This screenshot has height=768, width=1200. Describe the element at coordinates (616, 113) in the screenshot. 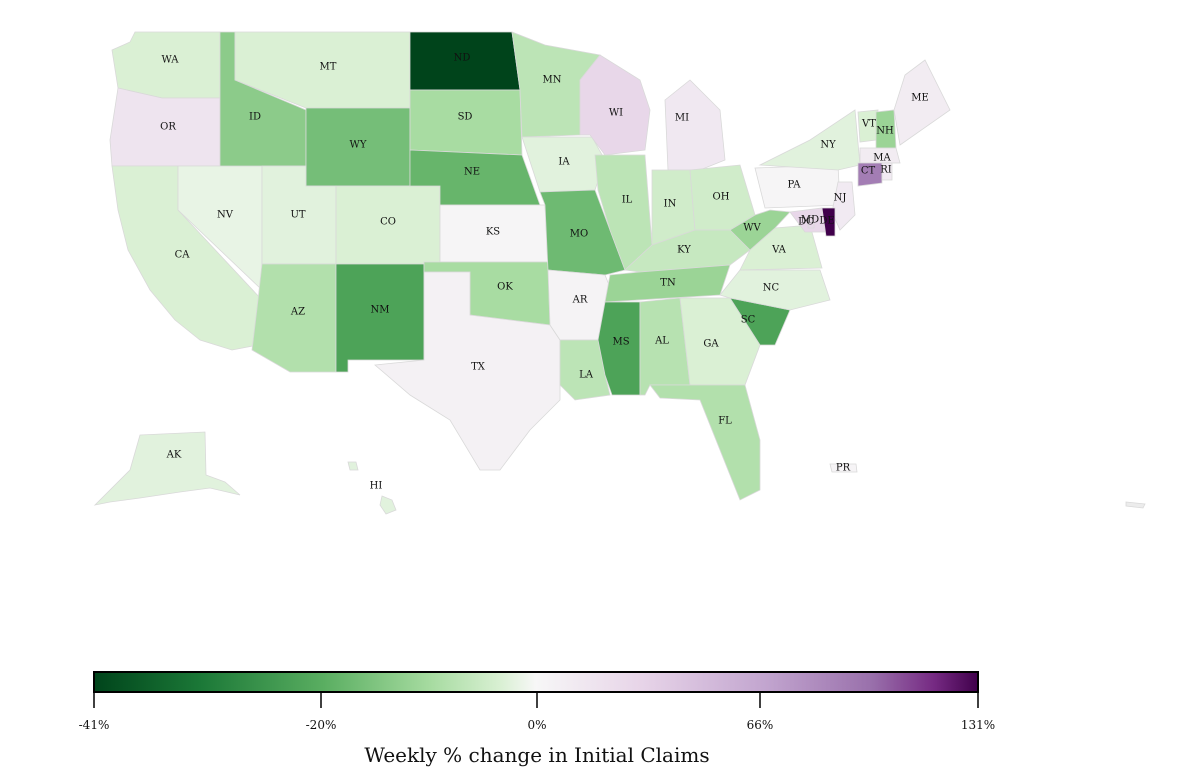

I see `label-wi: WI` at that location.